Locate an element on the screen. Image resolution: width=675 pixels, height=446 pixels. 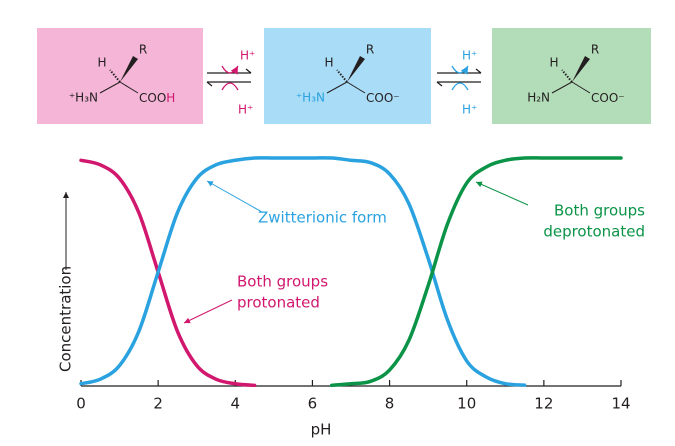
x-tick-label: 12 is located at coordinates (543, 404).